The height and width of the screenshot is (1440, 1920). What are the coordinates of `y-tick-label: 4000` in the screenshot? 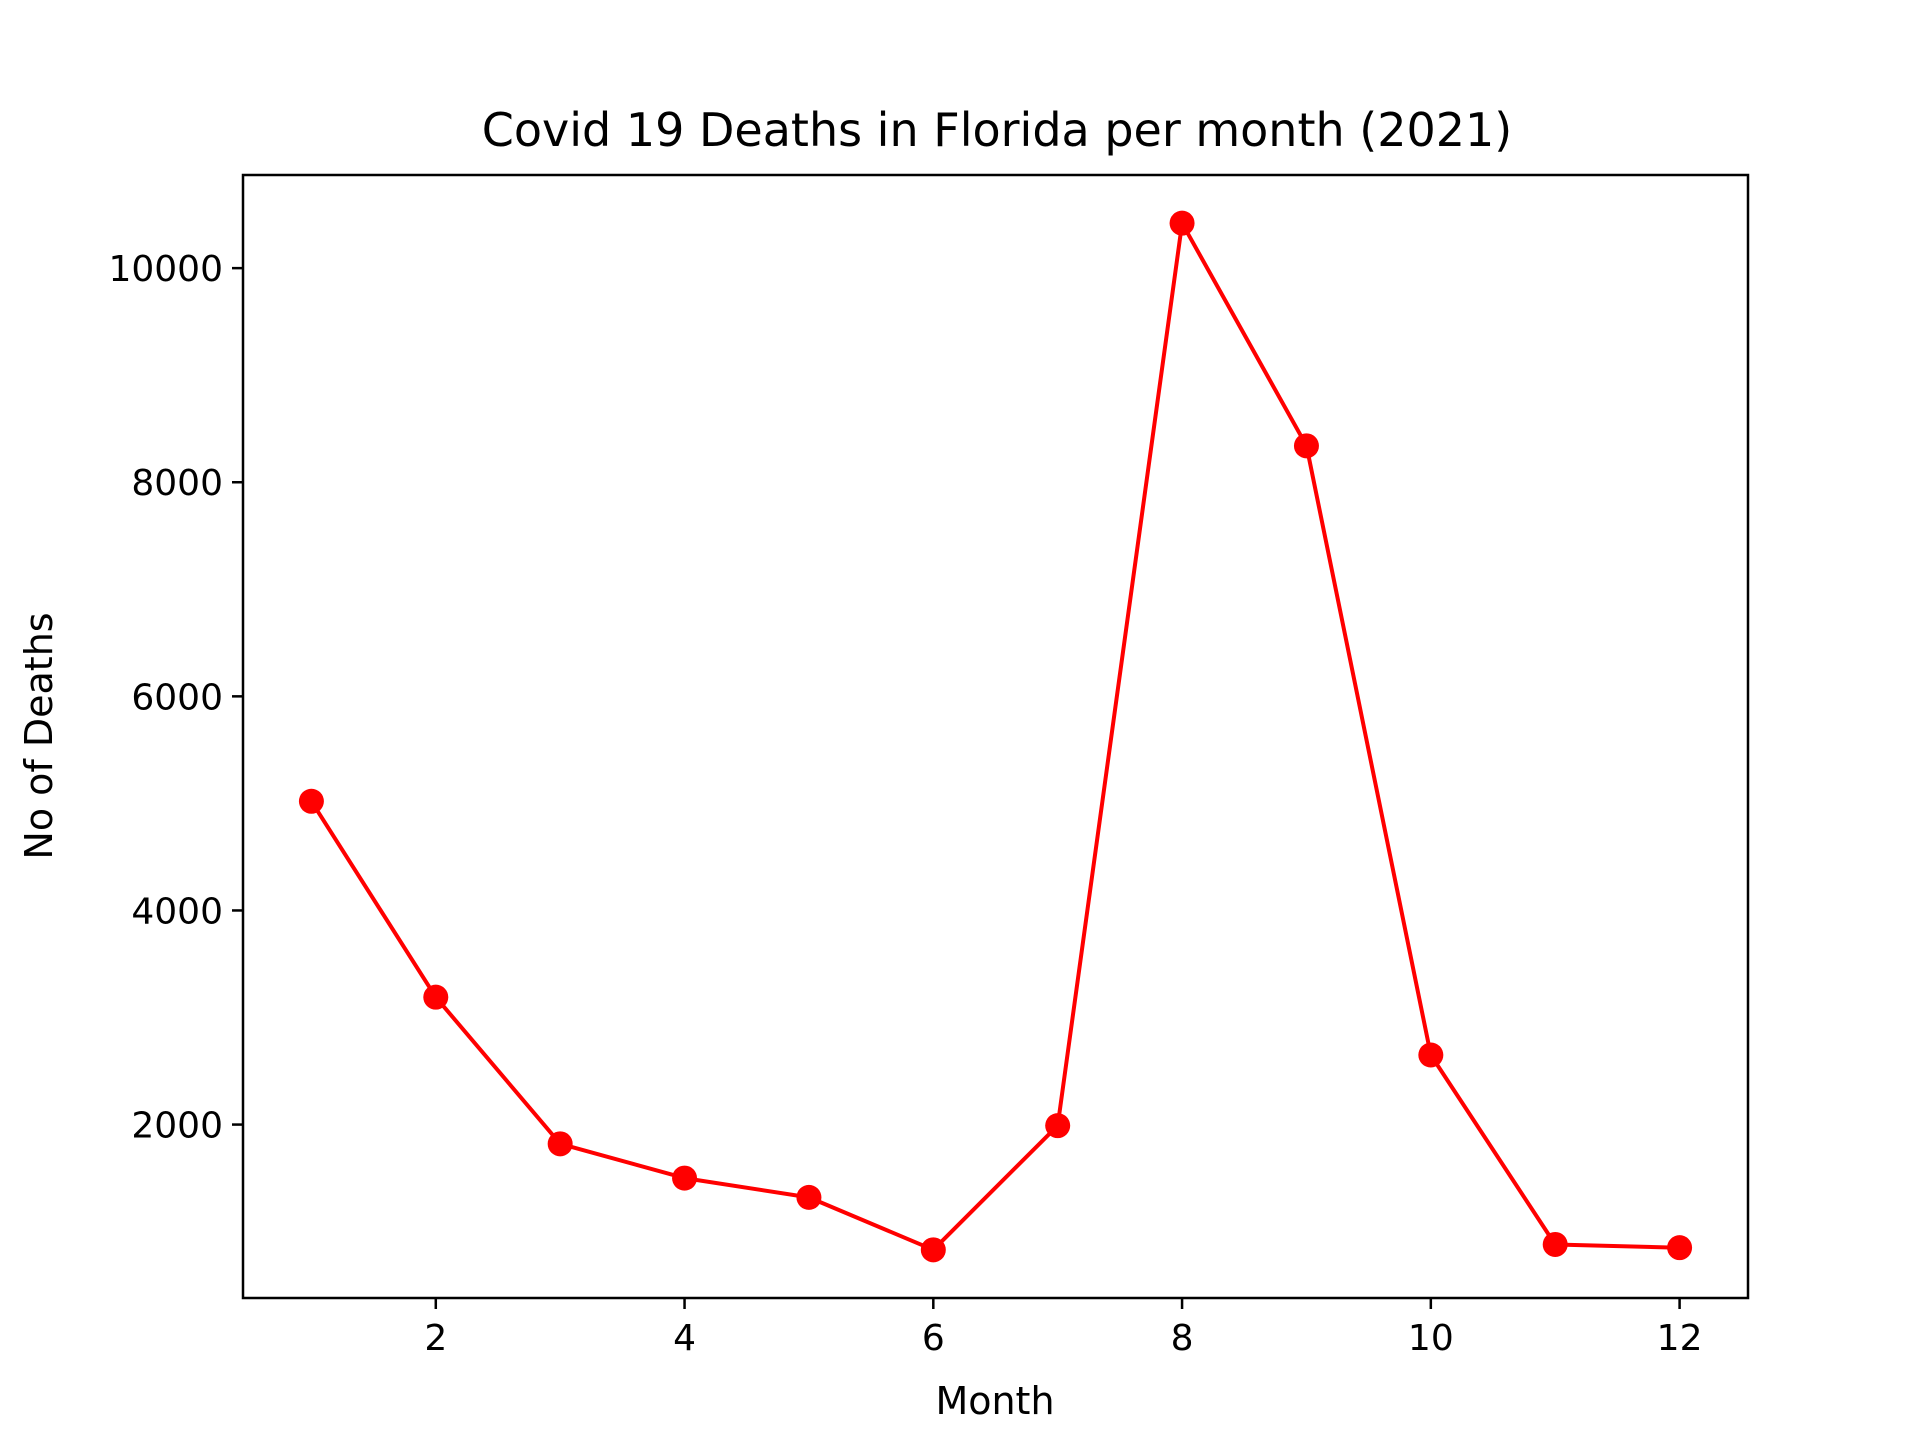 It's located at (177, 911).